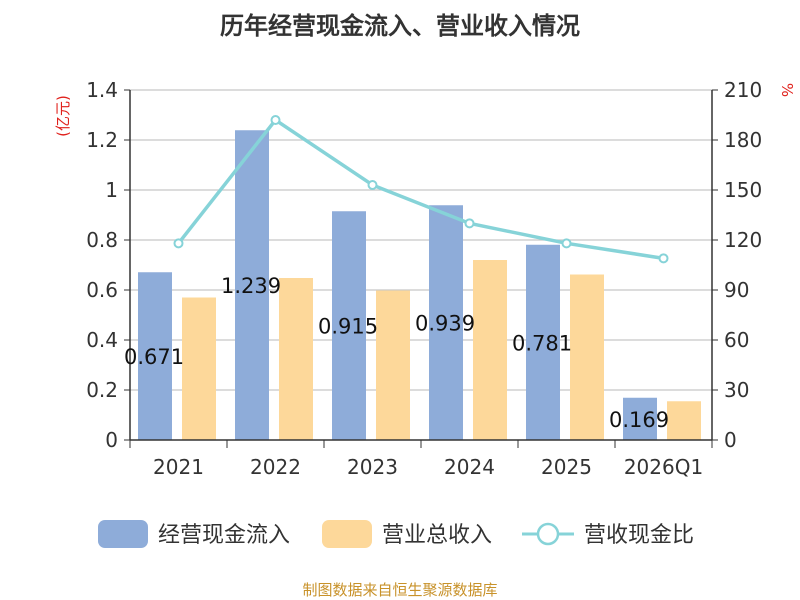  What do you see at coordinates (730, 440) in the screenshot?
I see `right-axis-tick-label: 0` at bounding box center [730, 440].